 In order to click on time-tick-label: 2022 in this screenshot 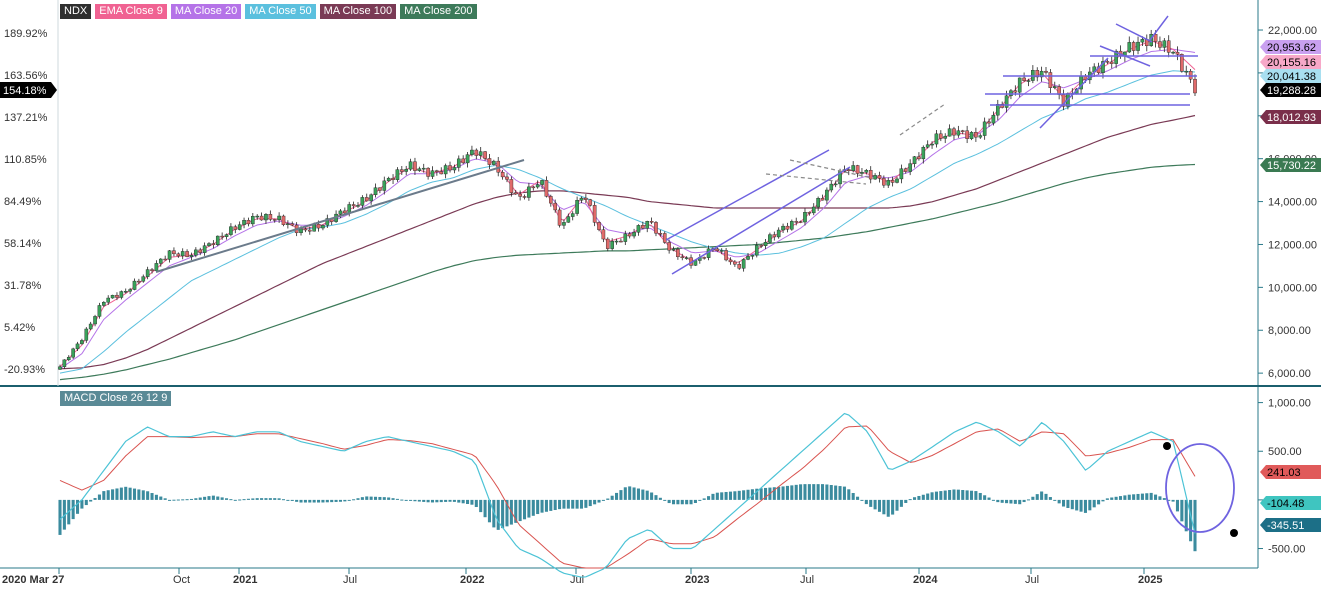, I will do `click(472, 580)`.